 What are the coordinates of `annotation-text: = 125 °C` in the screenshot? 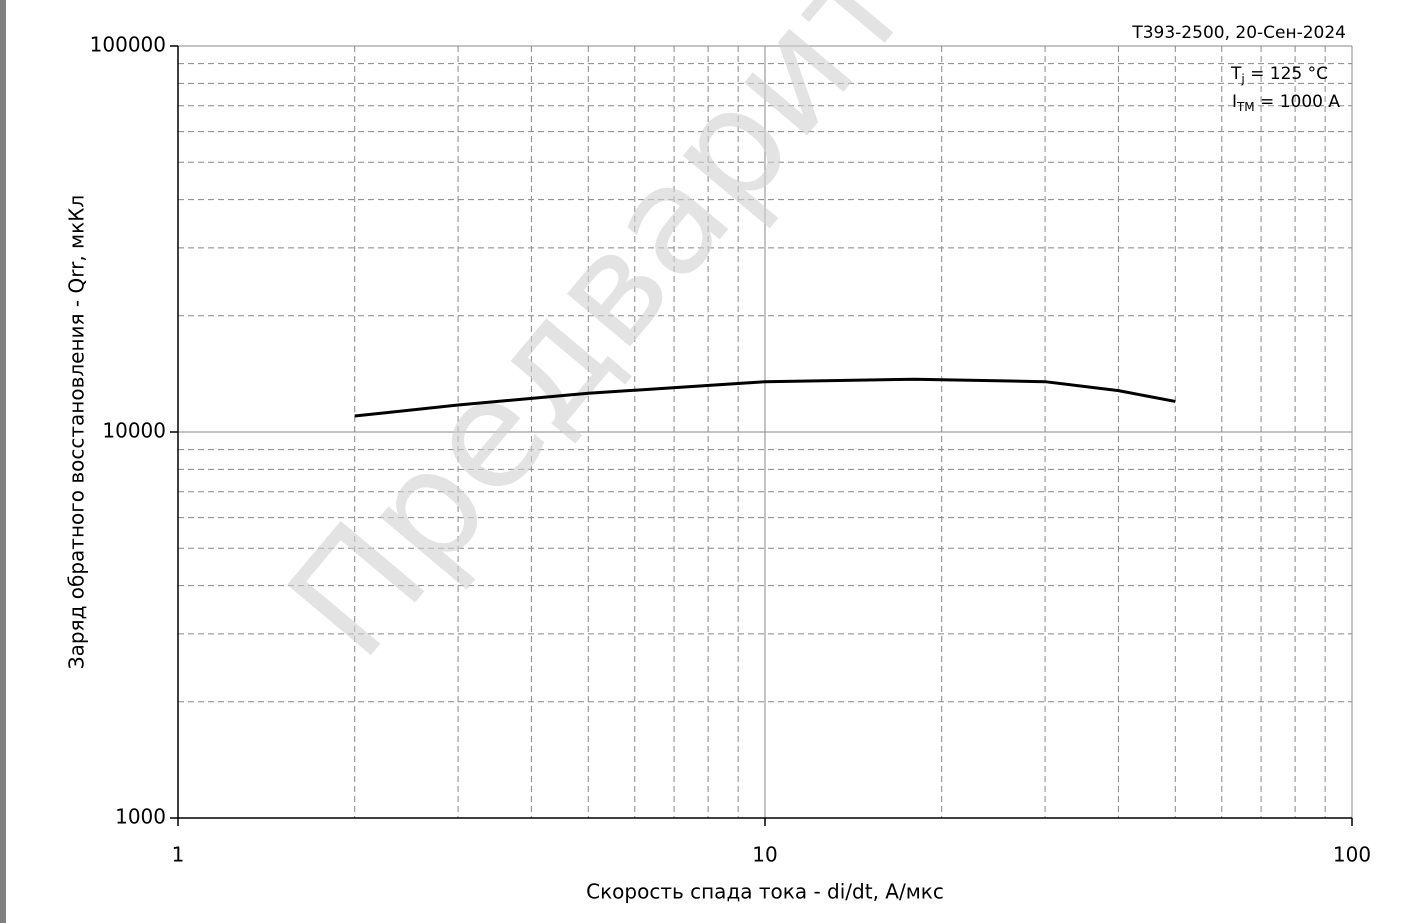 It's located at (1286, 74).